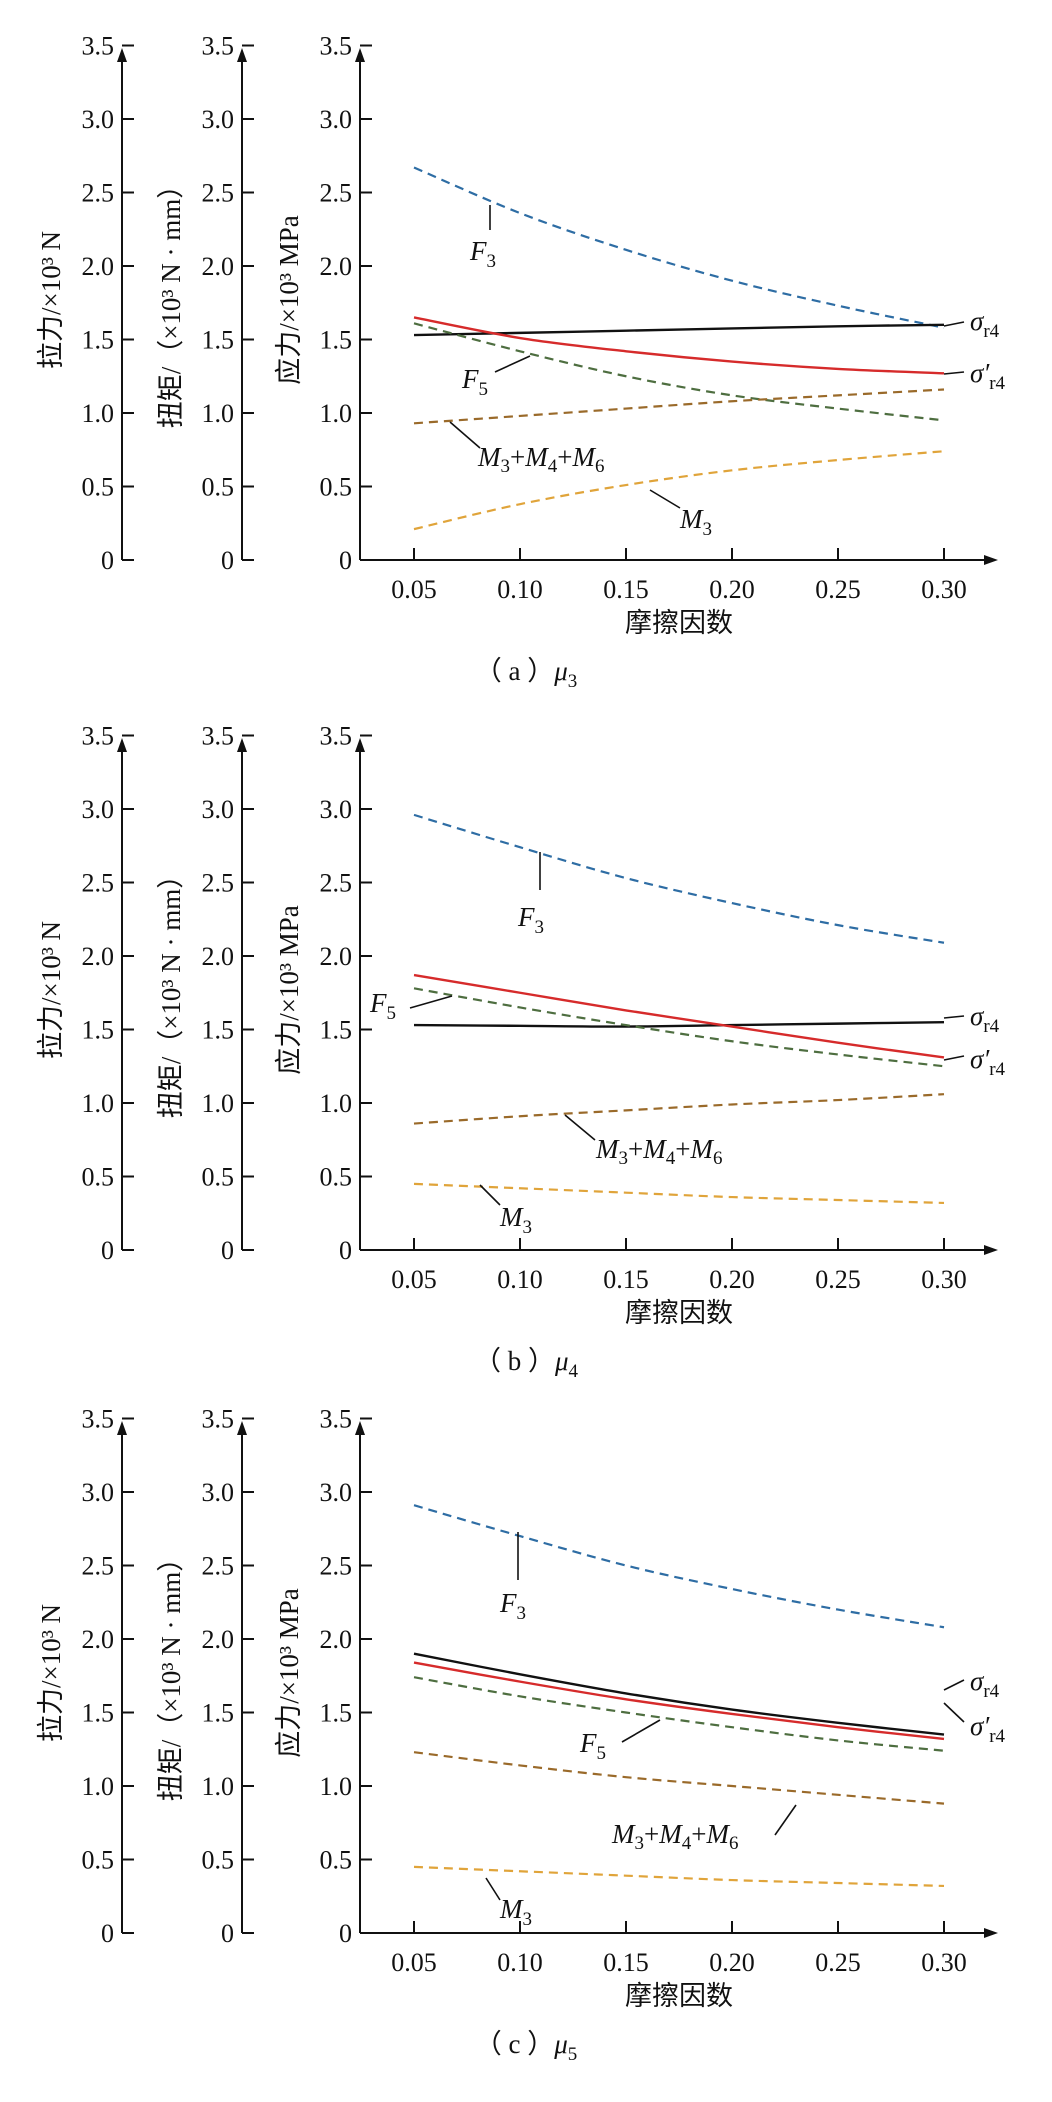 The width and height of the screenshot is (1052, 2102). What do you see at coordinates (540, 459) in the screenshot?
I see `series-label-text: M3+M4+M6` at bounding box center [540, 459].